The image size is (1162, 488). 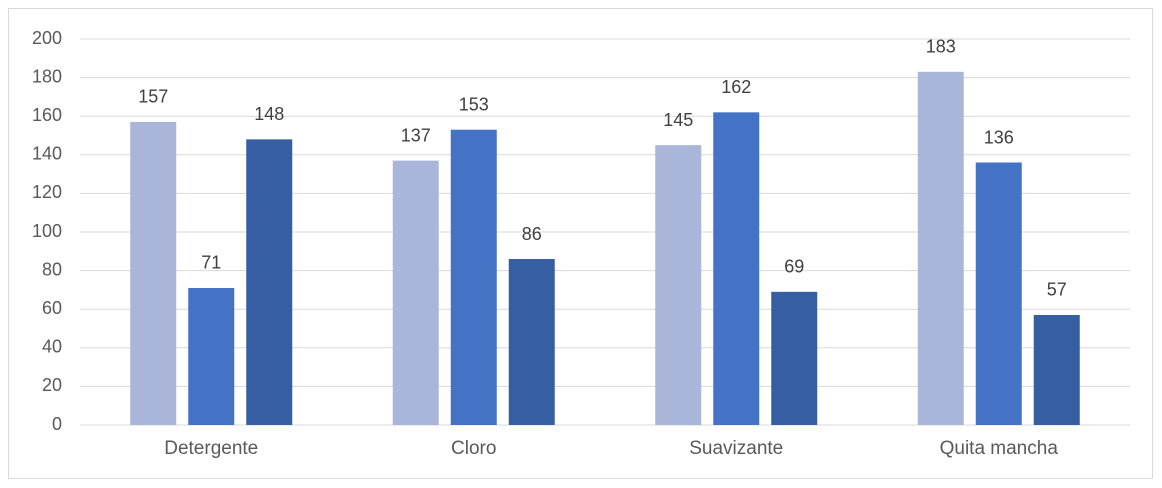 I want to click on data-label: 145, so click(x=678, y=120).